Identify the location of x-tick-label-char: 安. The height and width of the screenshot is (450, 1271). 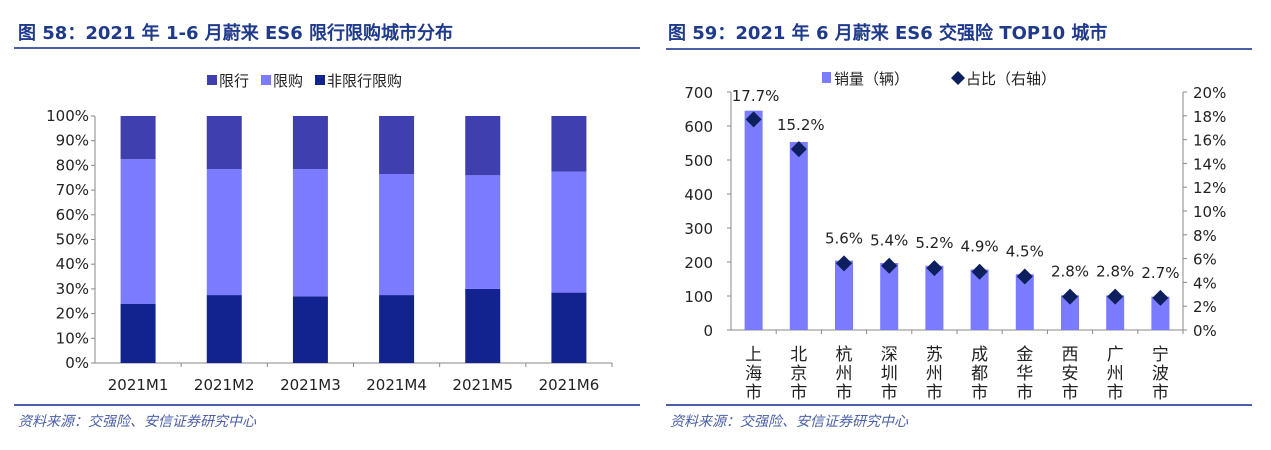
(1070, 374).